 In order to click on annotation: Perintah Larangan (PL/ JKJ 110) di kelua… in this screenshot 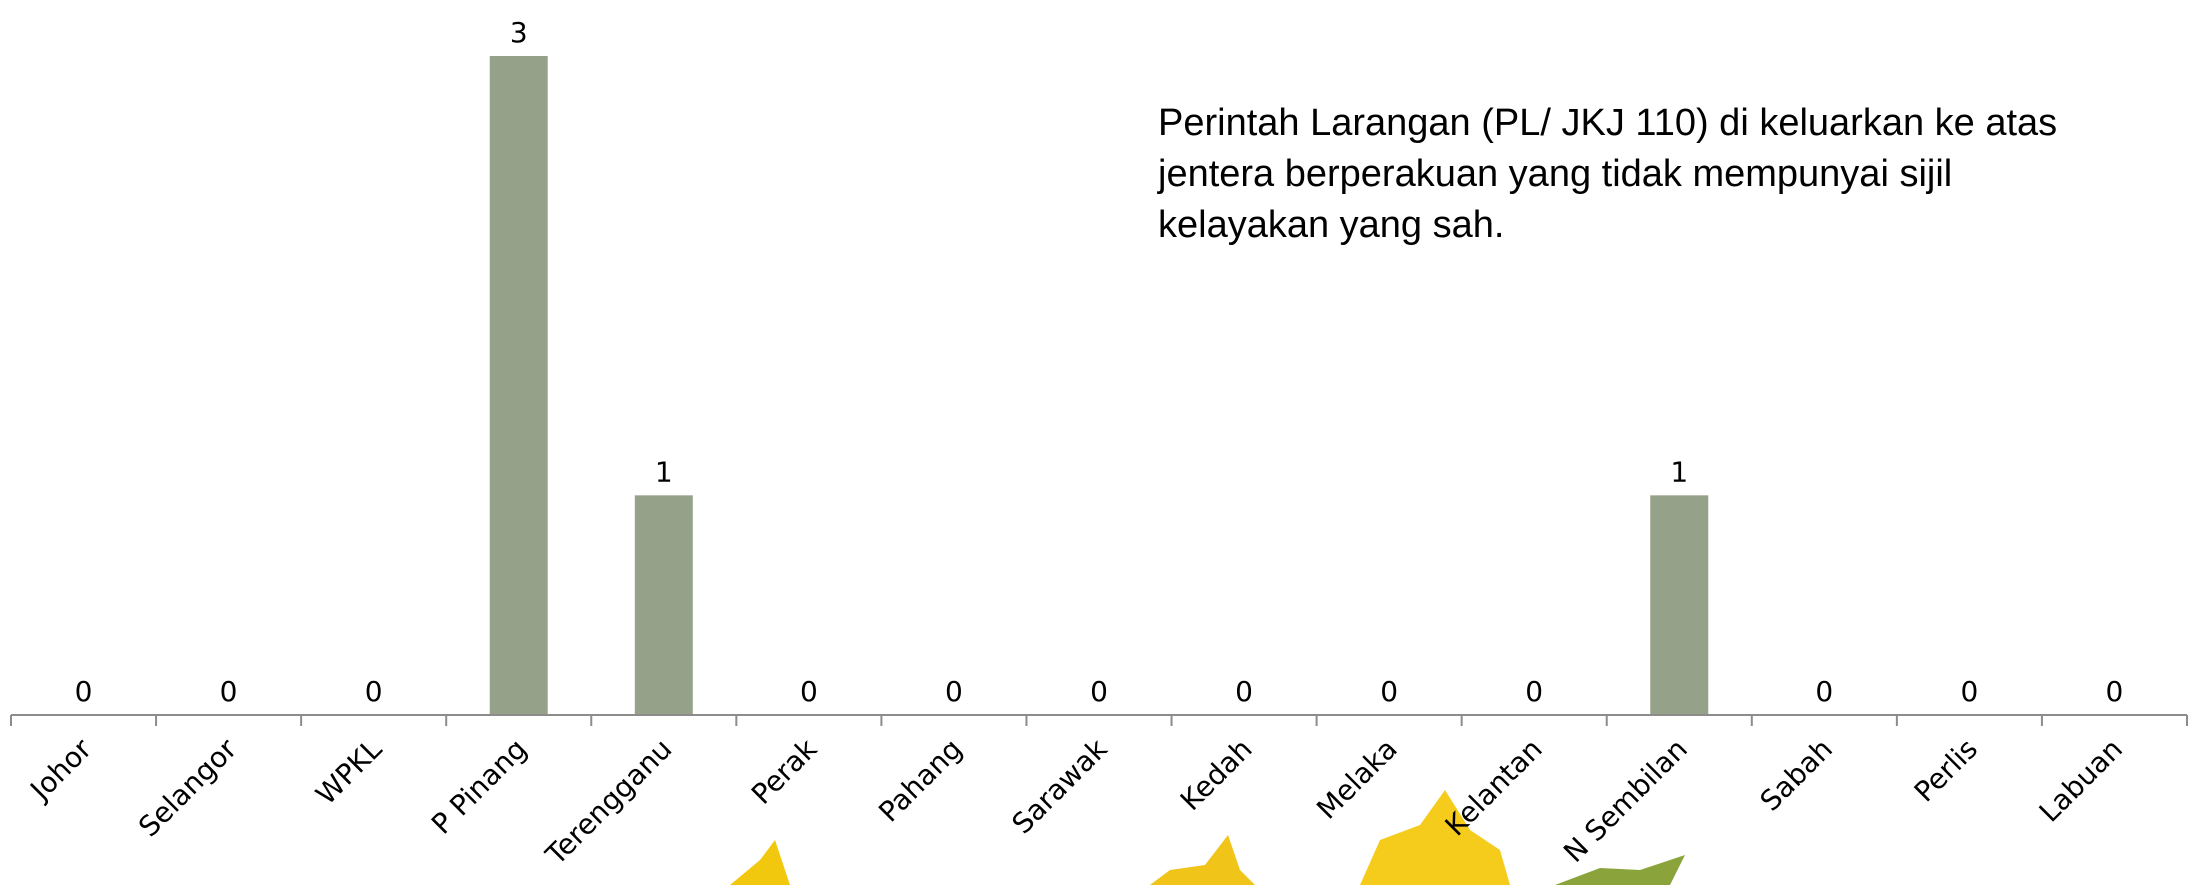, I will do `click(1608, 174)`.